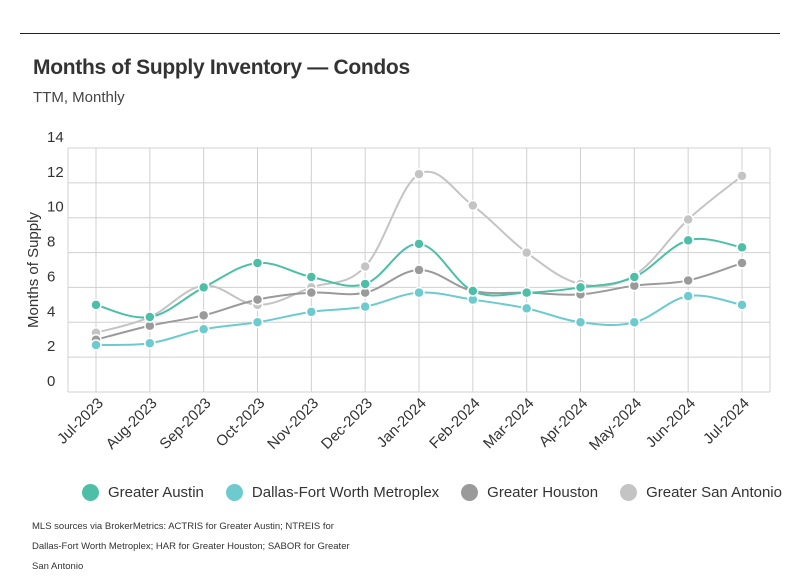  Describe the element at coordinates (615, 424) in the screenshot. I see `x-tick-label: May-2024` at that location.